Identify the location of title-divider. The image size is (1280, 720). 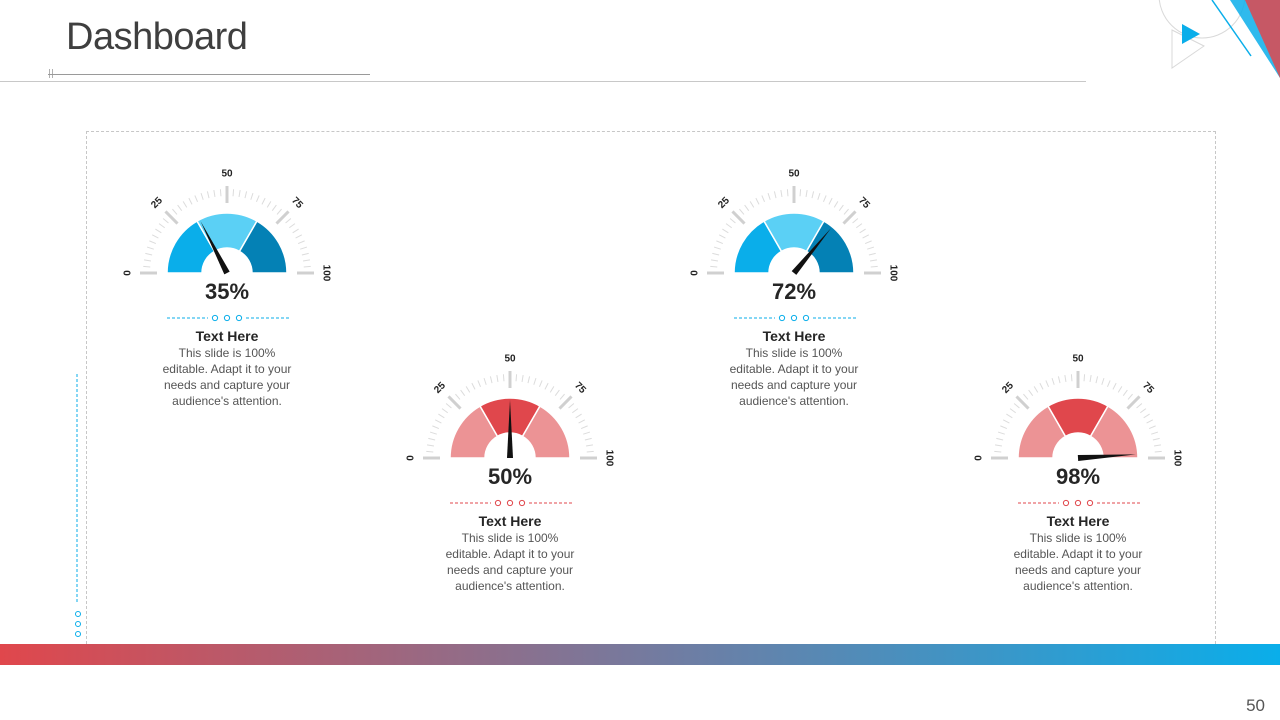
(543, 81).